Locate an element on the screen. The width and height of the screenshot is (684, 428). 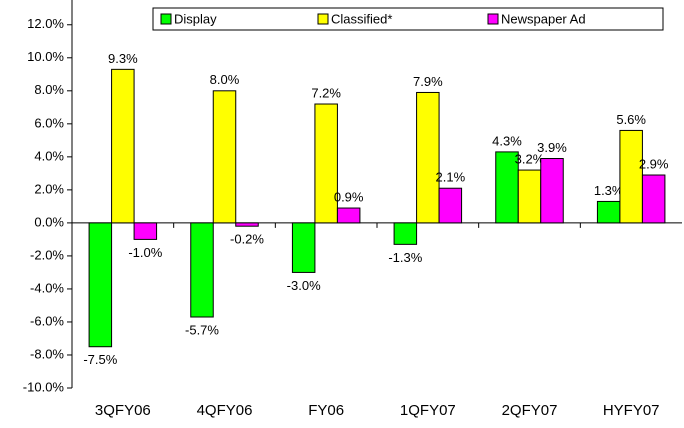
legend-box is located at coordinates (408, 19).